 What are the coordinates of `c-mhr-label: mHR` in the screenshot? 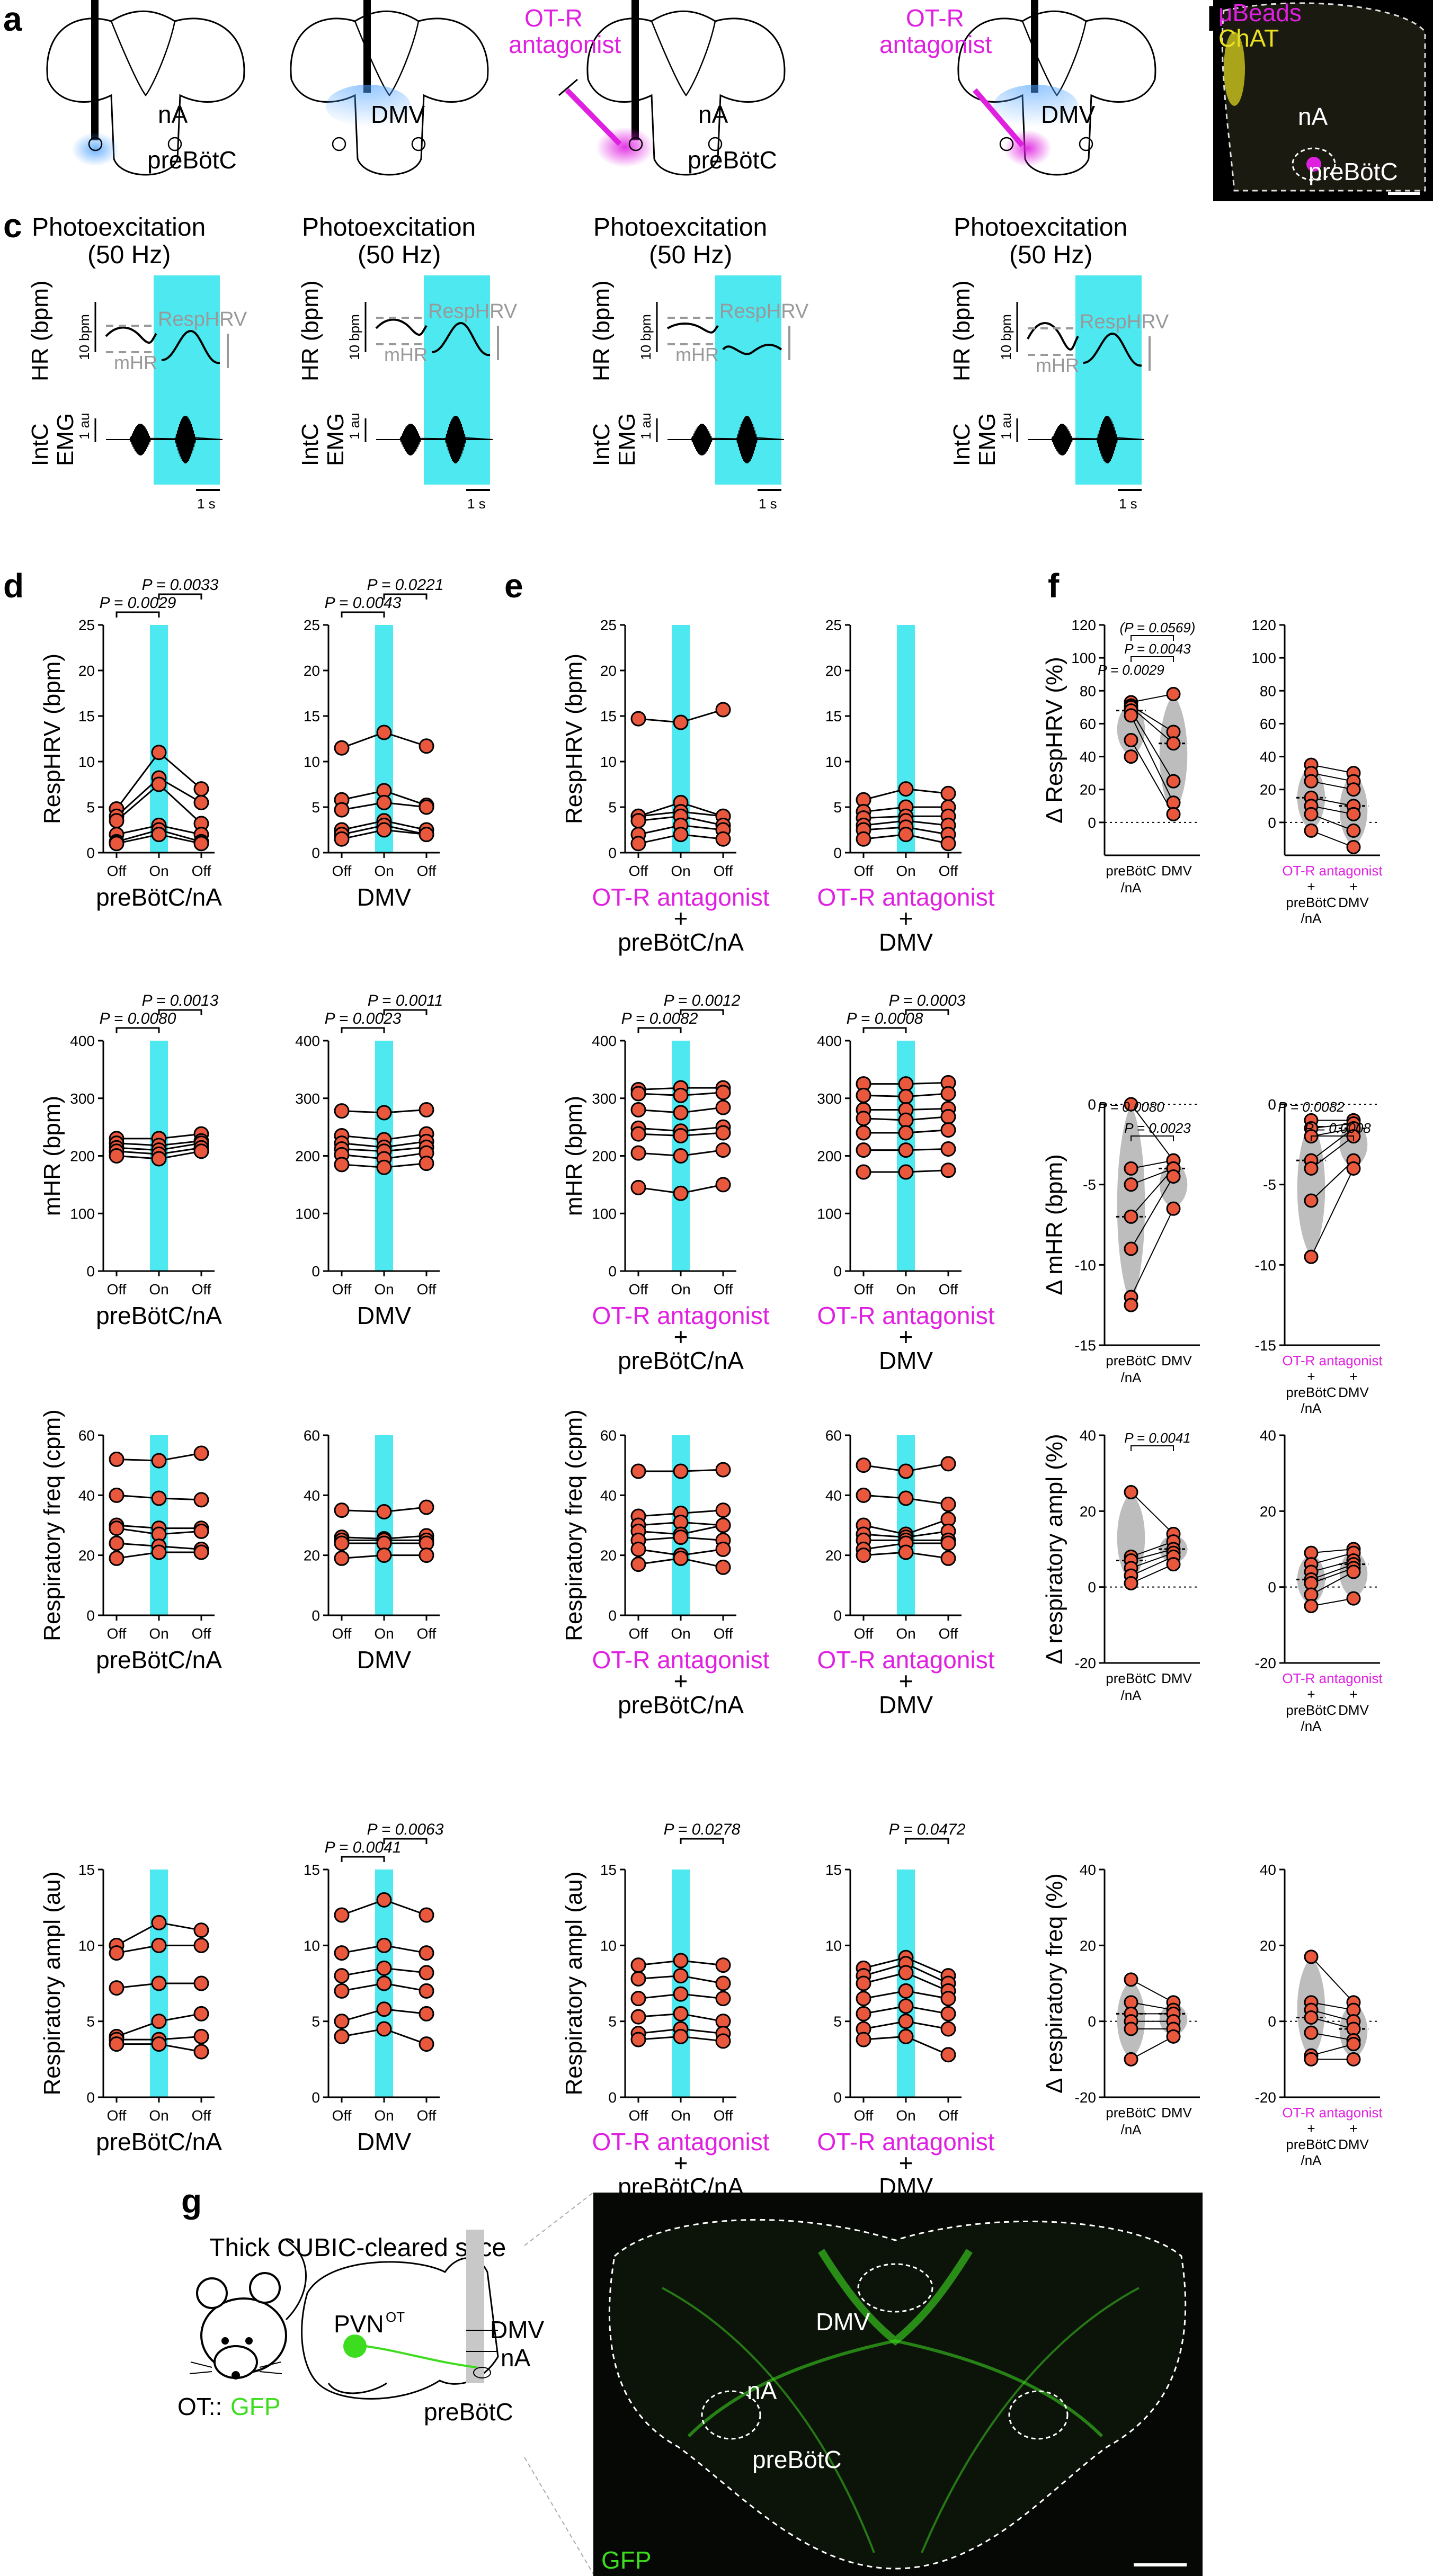 It's located at (697, 354).